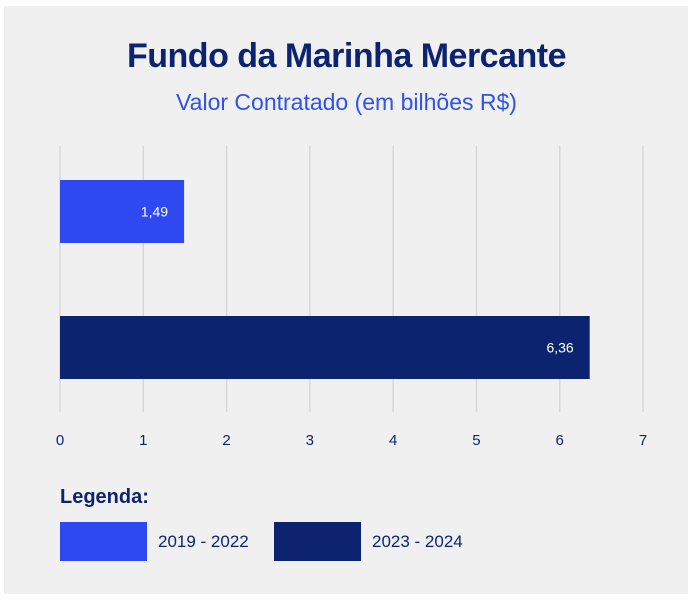  I want to click on x-tick-label-3: 3, so click(310, 440).